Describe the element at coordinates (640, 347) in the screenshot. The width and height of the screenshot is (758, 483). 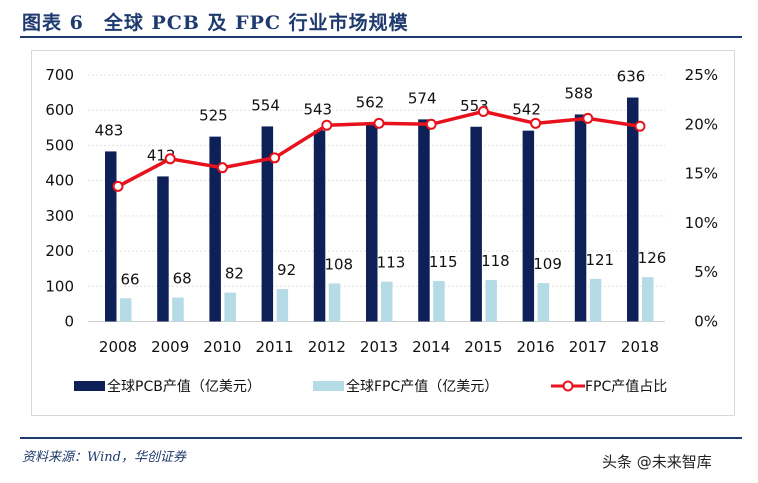
I see `x-axis-tick-label: 2018` at that location.